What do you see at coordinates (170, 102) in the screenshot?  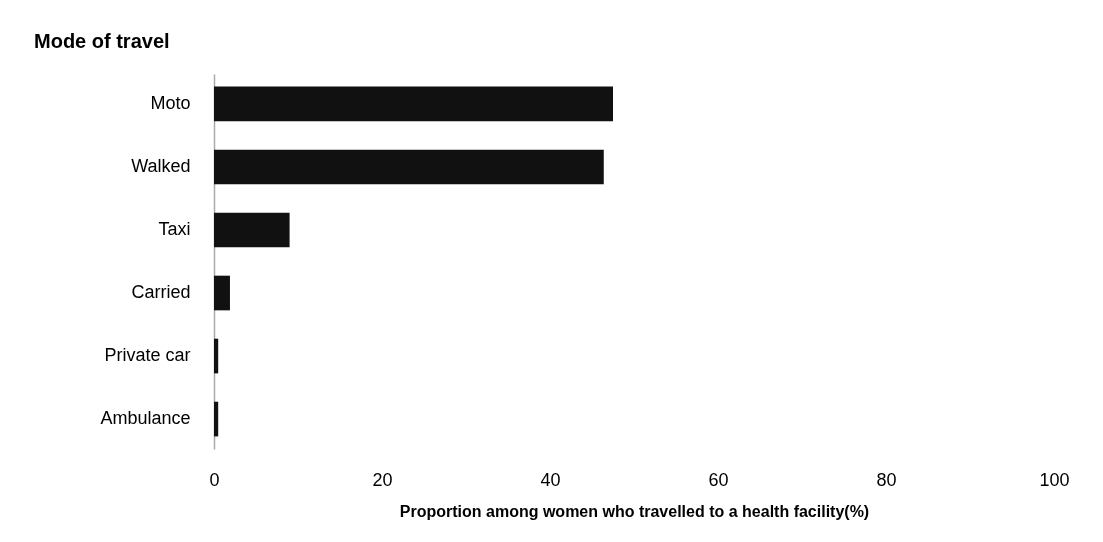 I see `y-tick-label: Moto` at bounding box center [170, 102].